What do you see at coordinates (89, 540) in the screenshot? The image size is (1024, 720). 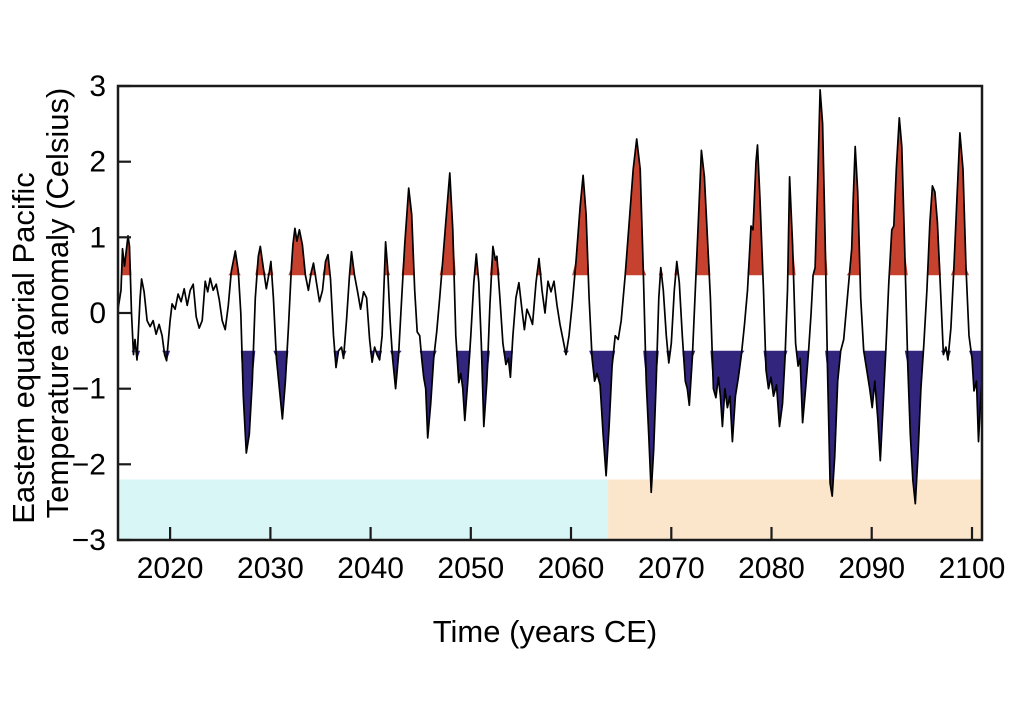 I see `y-tick-label--3: −3` at bounding box center [89, 540].